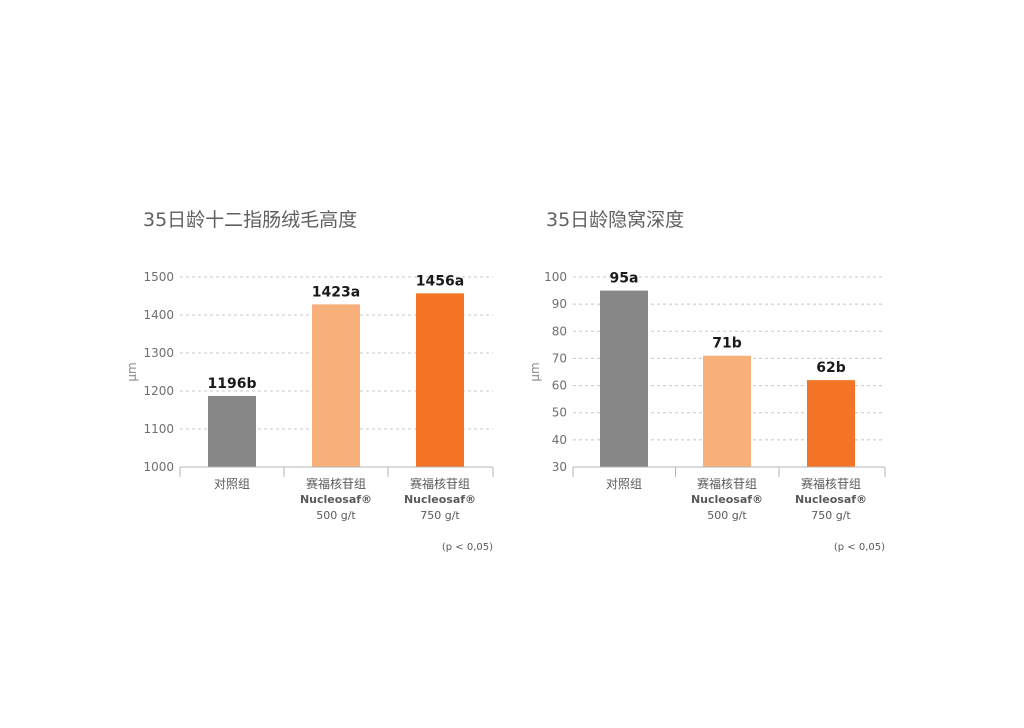  I want to click on y-tick-label: 60, so click(559, 386).